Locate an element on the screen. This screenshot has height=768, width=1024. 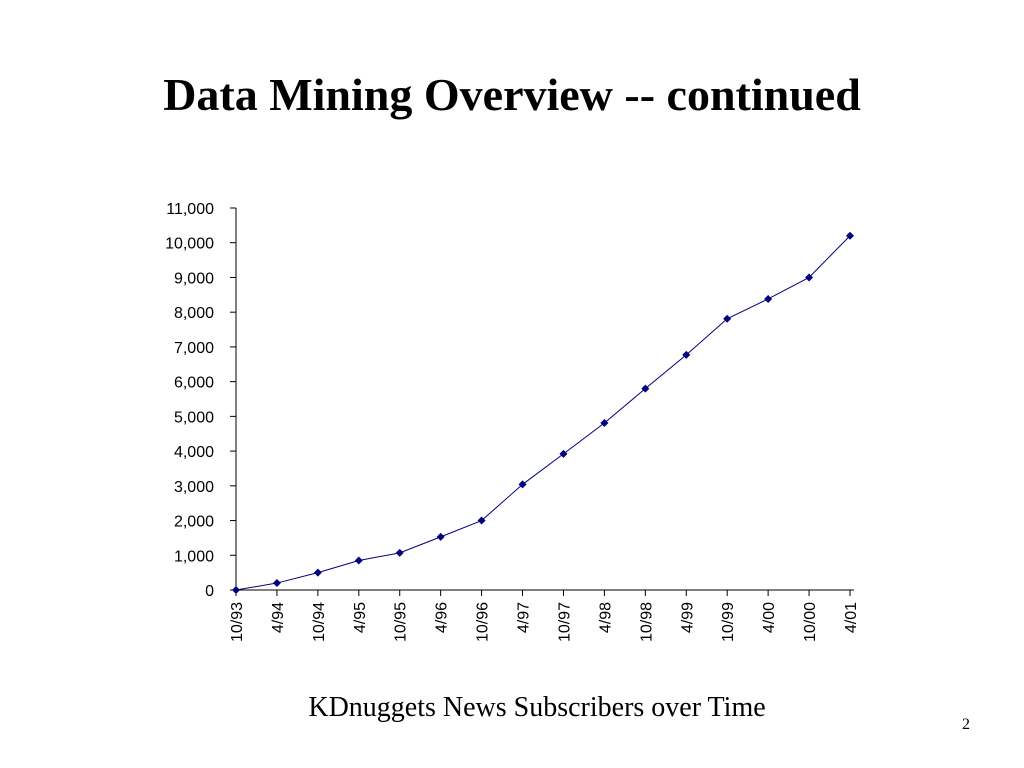
x-tick-label: 10/95 is located at coordinates (401, 622).